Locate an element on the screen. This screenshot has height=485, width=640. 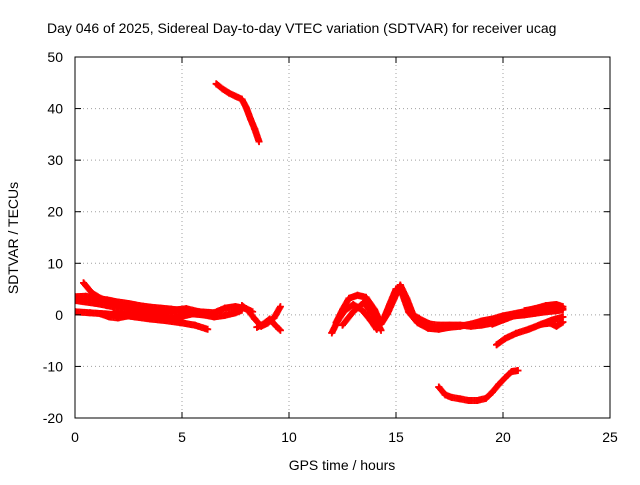
series-arc-q is located at coordinates (478, 385).